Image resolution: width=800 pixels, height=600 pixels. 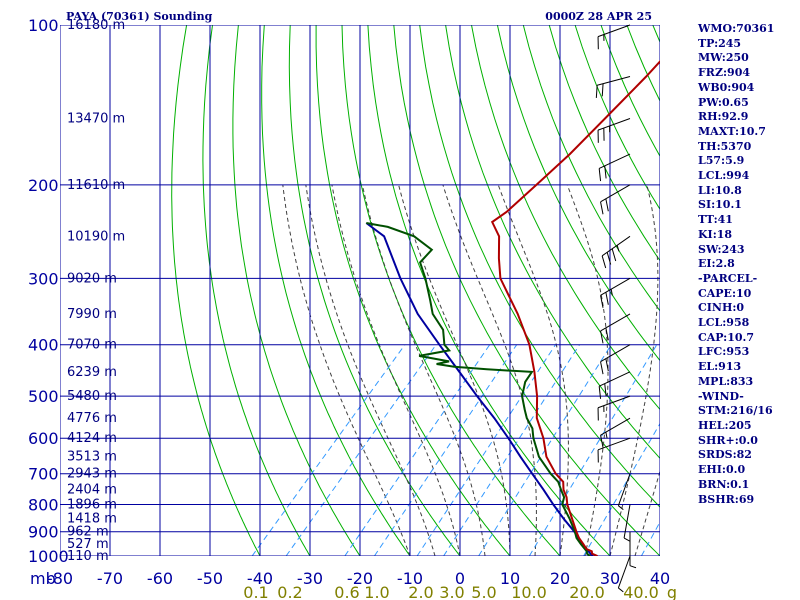 I want to click on wind-barbs, so click(x=616, y=308).